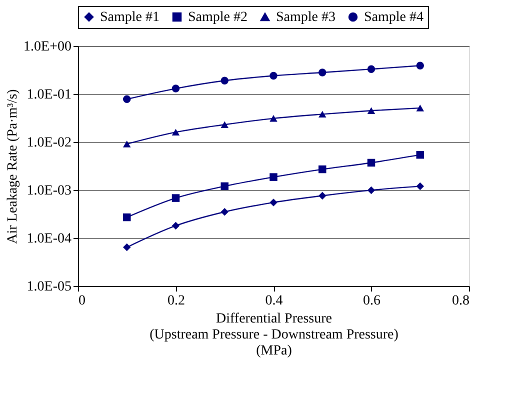  What do you see at coordinates (13, 166) in the screenshot?
I see `y-axis-title: Air Leakage Rate (Pa·m³/s)` at bounding box center [13, 166].